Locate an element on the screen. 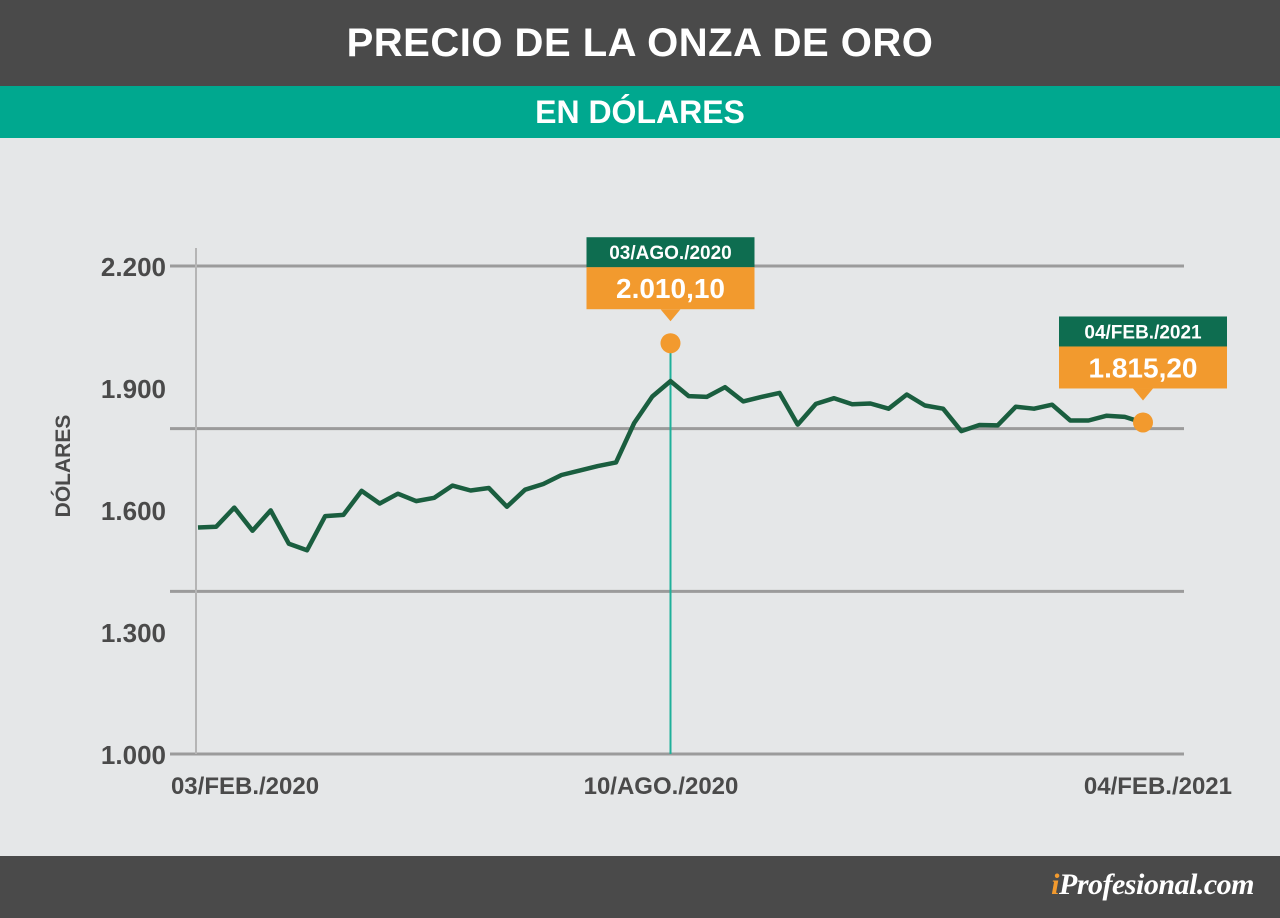 The width and height of the screenshot is (1280, 918). callout-date: 04/FEB./2021 is located at coordinates (1143, 332).